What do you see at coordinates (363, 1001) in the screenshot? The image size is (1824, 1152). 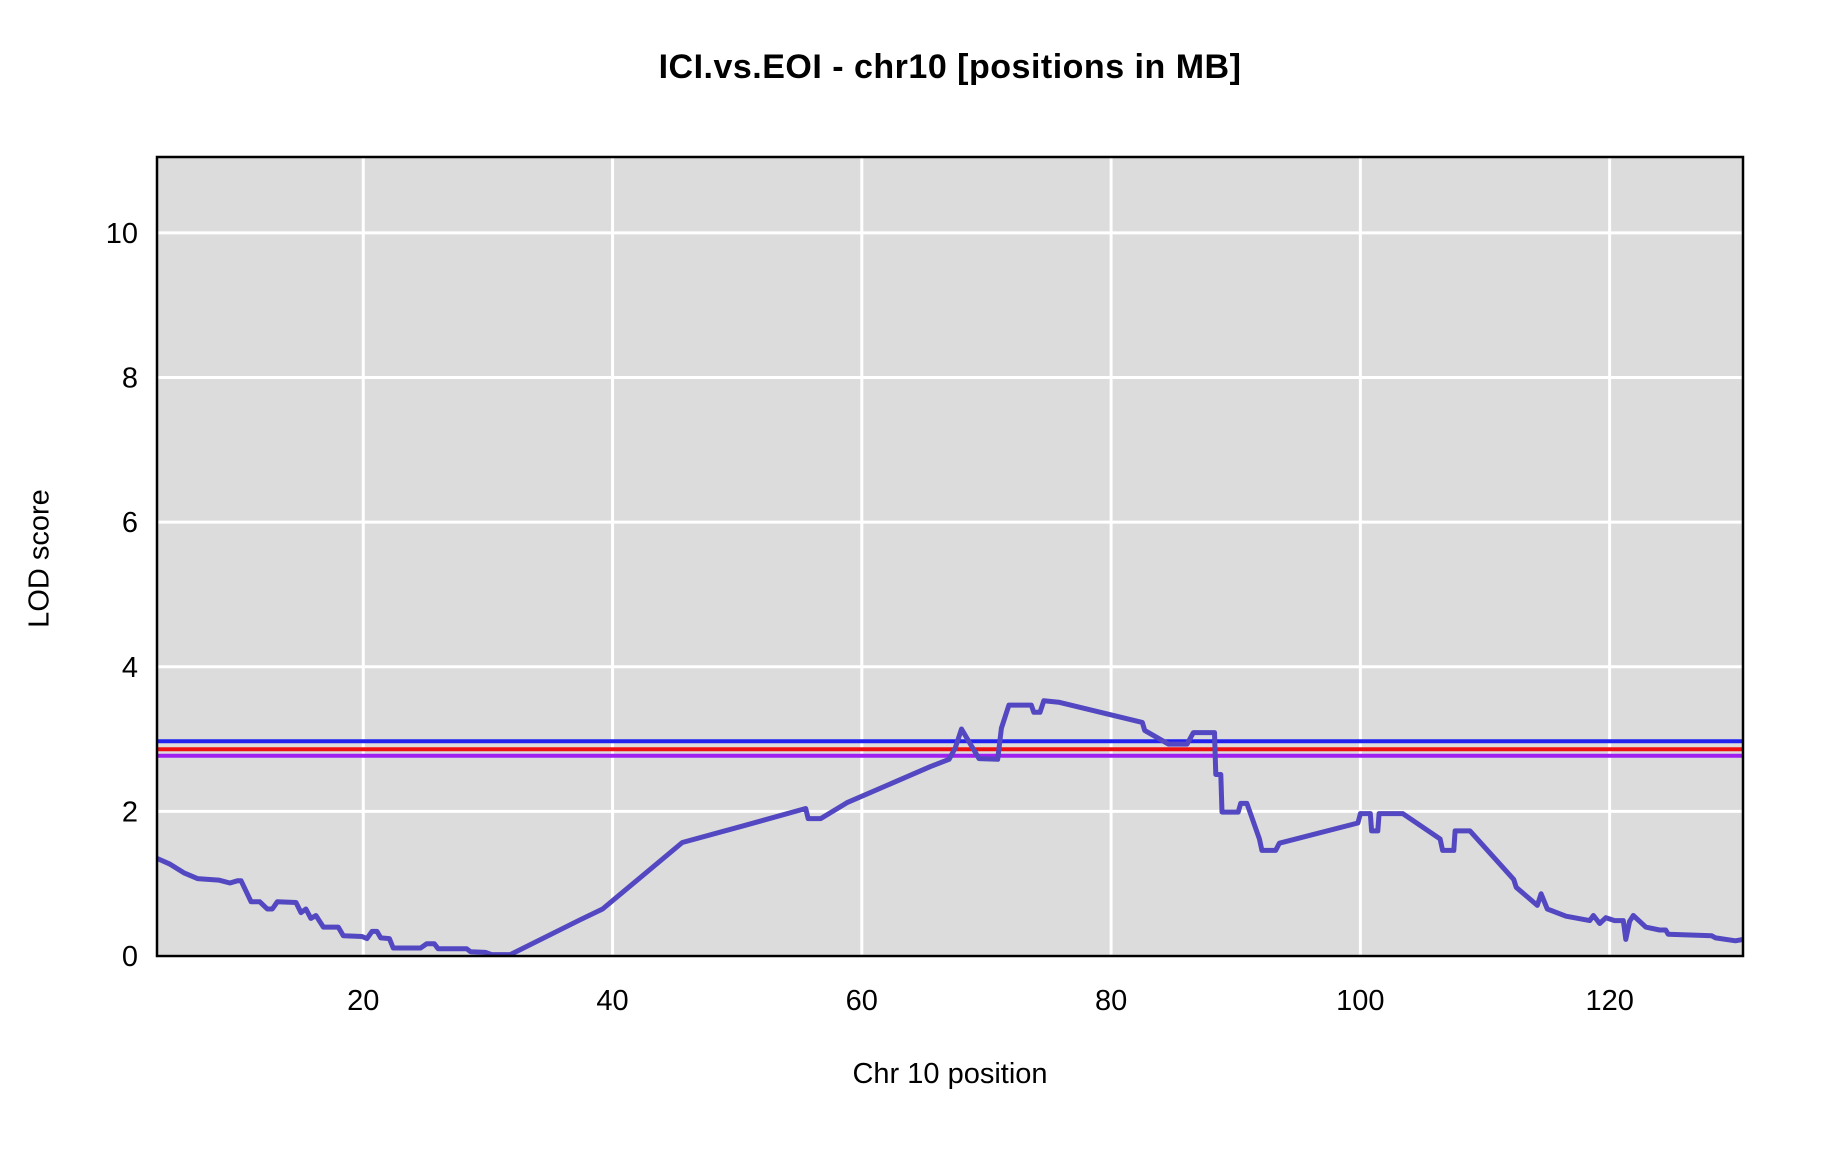 I see `x-tick-label: 20` at bounding box center [363, 1001].